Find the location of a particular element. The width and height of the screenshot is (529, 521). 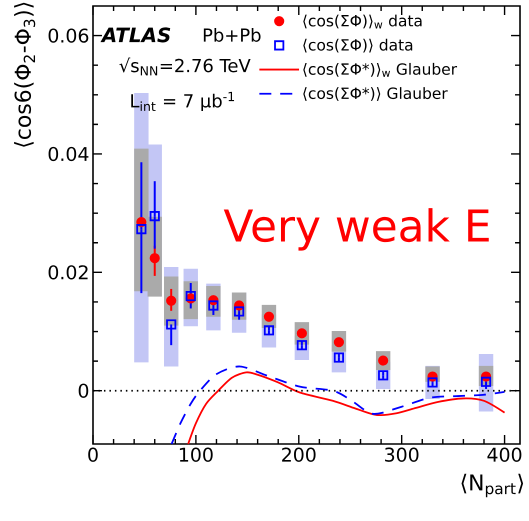

legend-label: ⟨cos(ΣΦ*)⟩$_{w}$ Glauber is located at coordinates (380, 69).